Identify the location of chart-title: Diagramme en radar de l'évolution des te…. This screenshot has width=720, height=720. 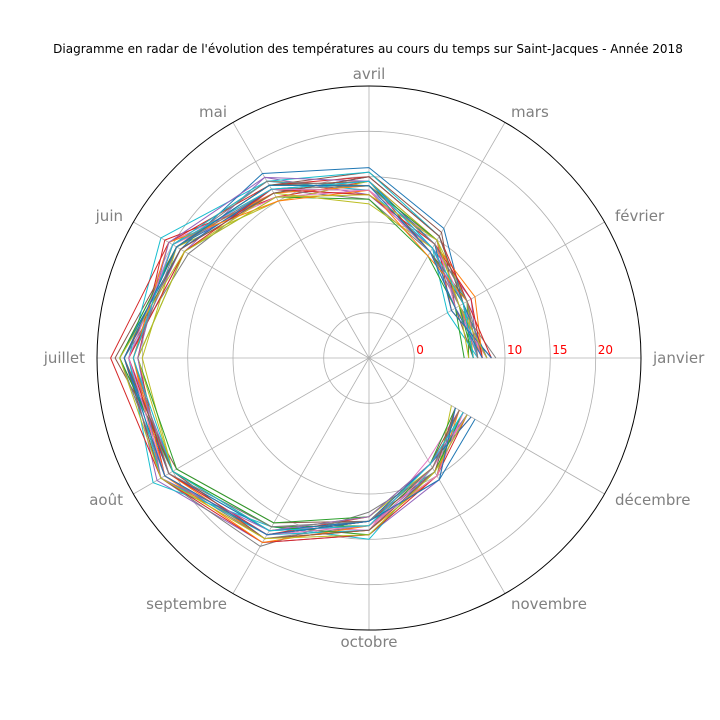
(368, 49).